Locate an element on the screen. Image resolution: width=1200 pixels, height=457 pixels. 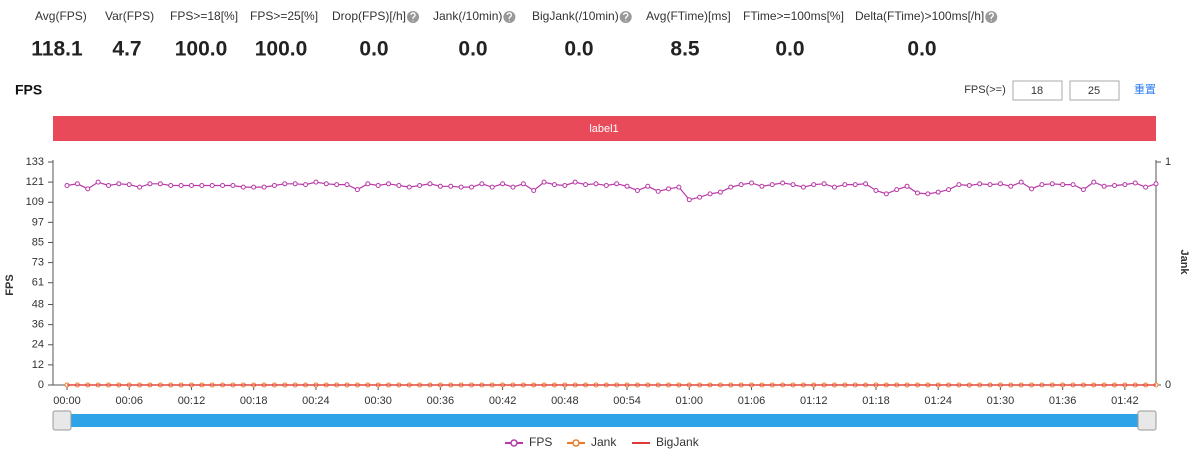
y2-tick-label: 1 is located at coordinates (1168, 162).